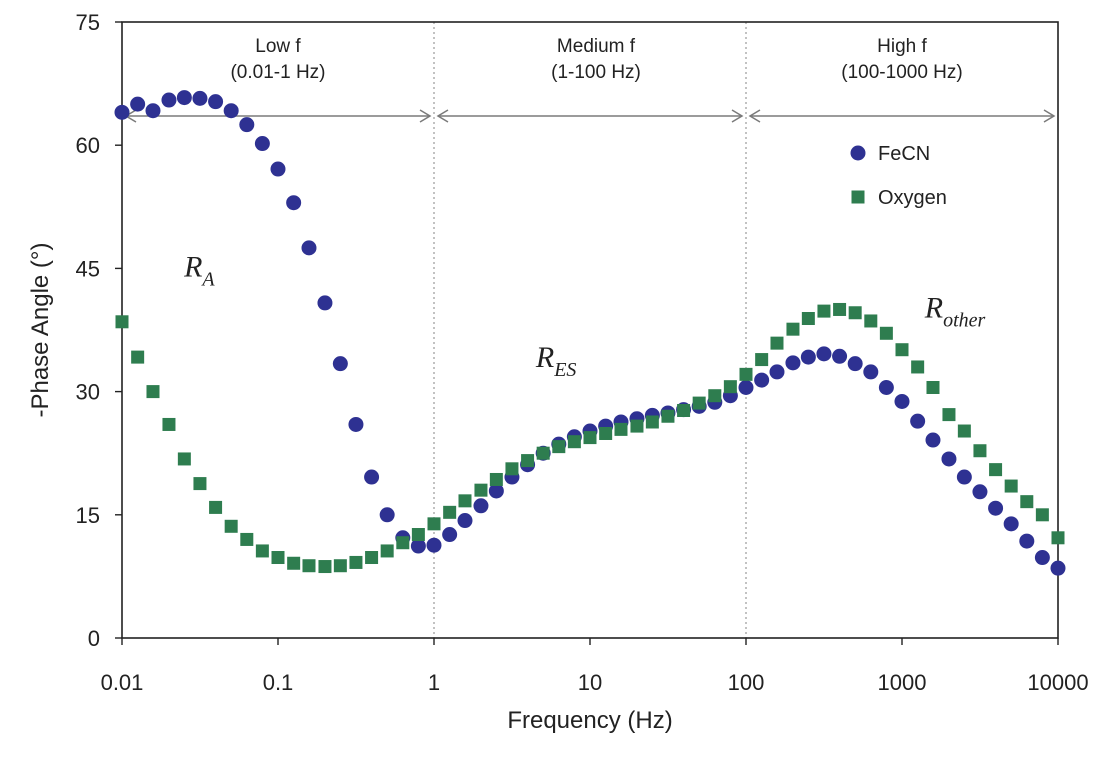  Describe the element at coordinates (902, 46) in the screenshot. I see `region-label-title: High f` at that location.